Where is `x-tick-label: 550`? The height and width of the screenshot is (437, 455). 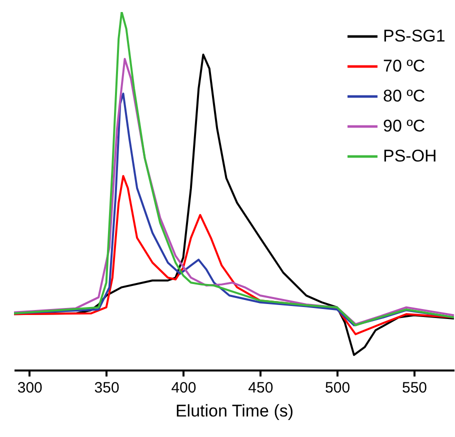
x-tick-label: 550 is located at coordinates (415, 388).